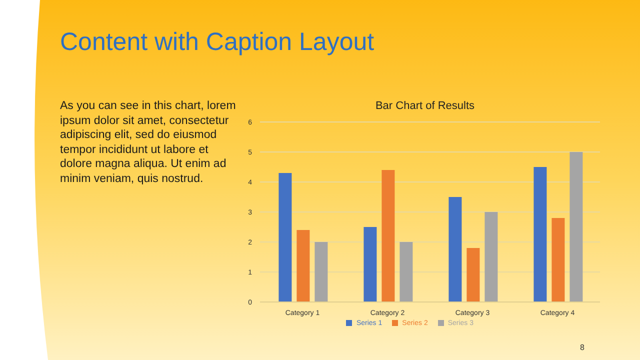 The height and width of the screenshot is (360, 640). What do you see at coordinates (582, 347) in the screenshot?
I see `text: 8` at bounding box center [582, 347].